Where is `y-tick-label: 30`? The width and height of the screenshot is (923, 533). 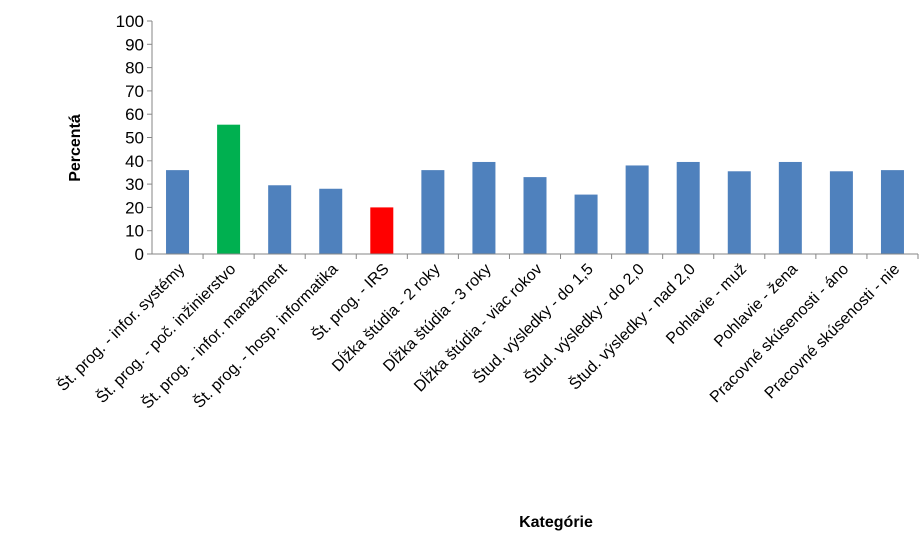 y-tick-label: 30 is located at coordinates (134, 184).